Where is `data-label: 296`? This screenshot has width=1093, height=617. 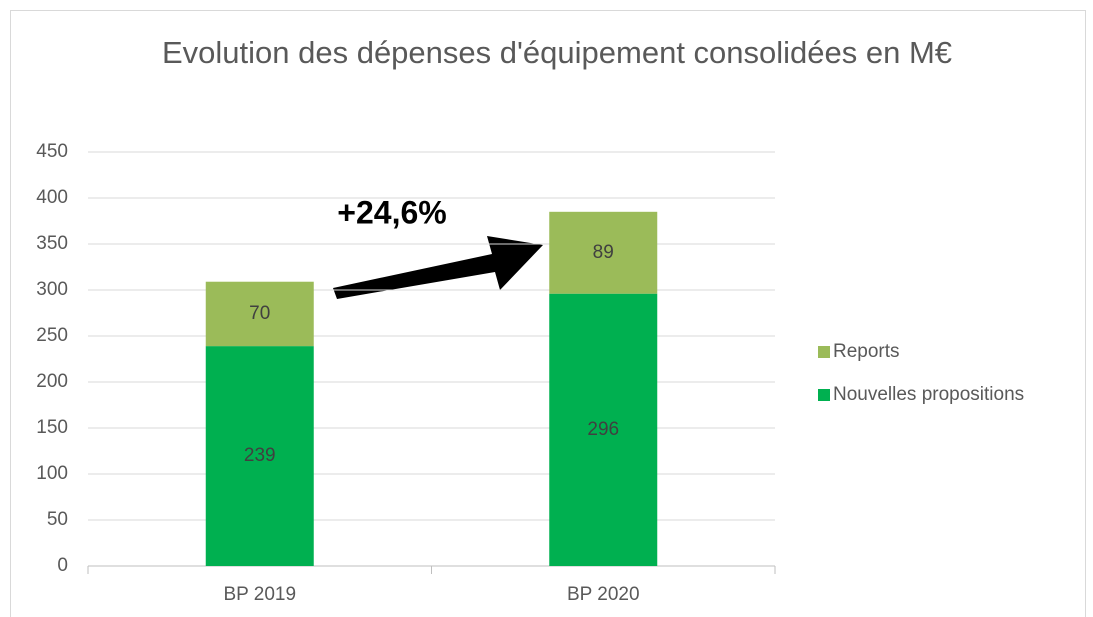 data-label: 296 is located at coordinates (603, 429).